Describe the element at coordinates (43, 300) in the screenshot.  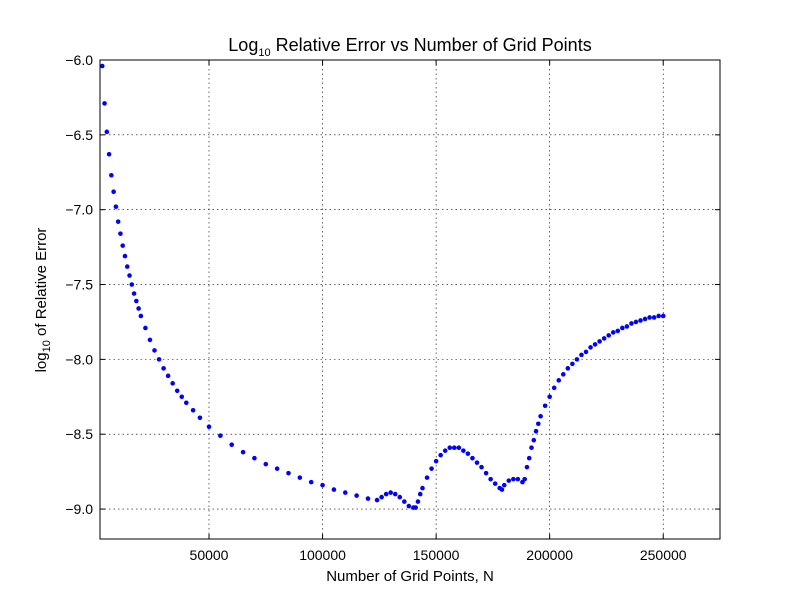
I see `y-axis-label: log10 of Relative Error` at that location.